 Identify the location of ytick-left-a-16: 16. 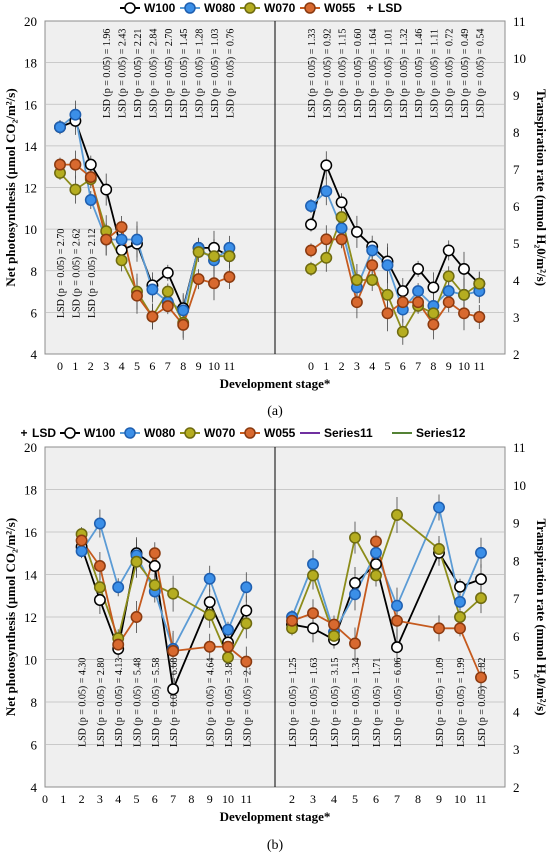
(31, 104).